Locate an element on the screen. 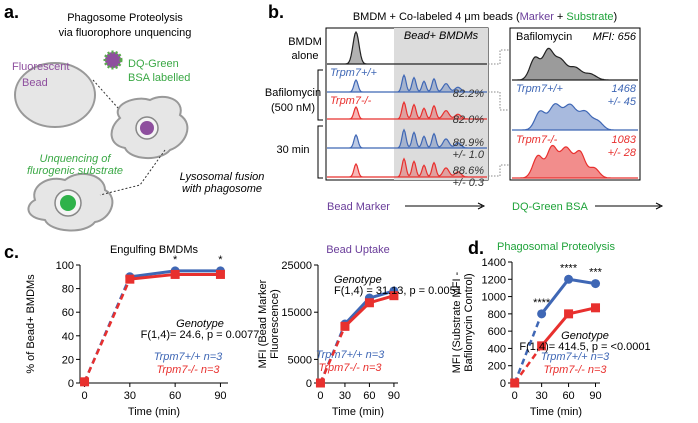  chart-title: Bead Uptake is located at coordinates (358, 250).